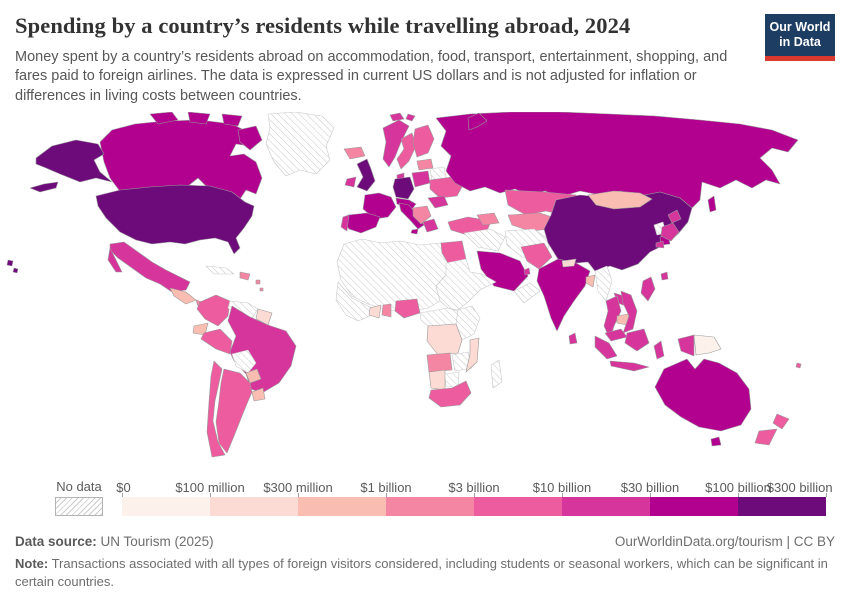  Describe the element at coordinates (703, 395) in the screenshot. I see `country-australia` at that location.